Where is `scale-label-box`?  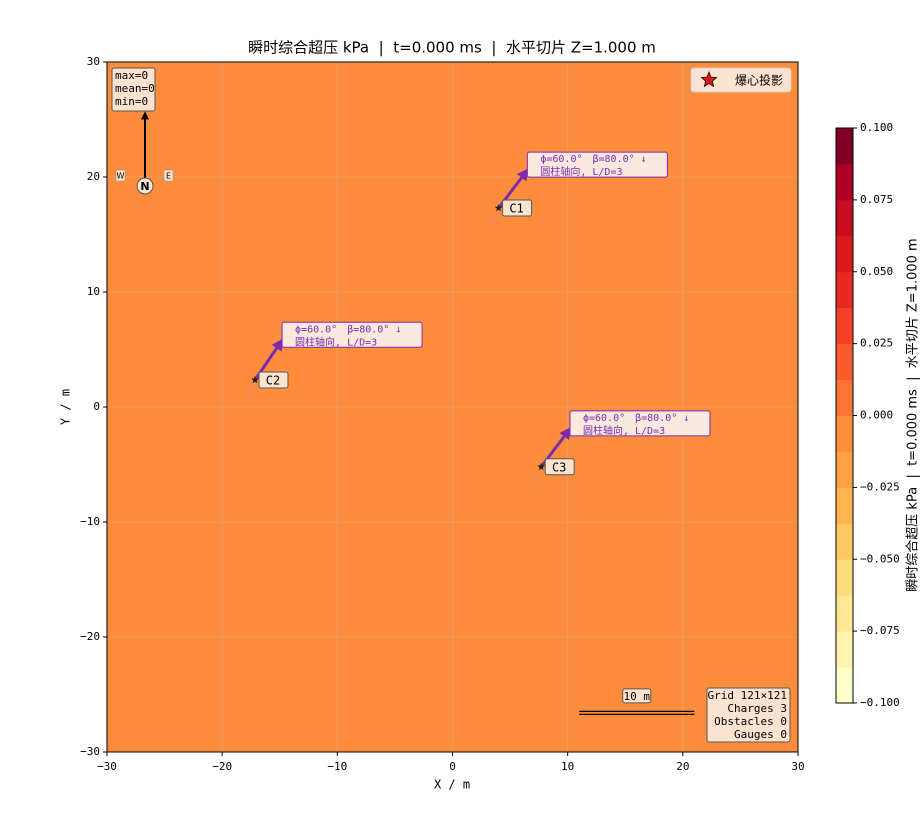
scale-label-box is located at coordinates (637, 696).